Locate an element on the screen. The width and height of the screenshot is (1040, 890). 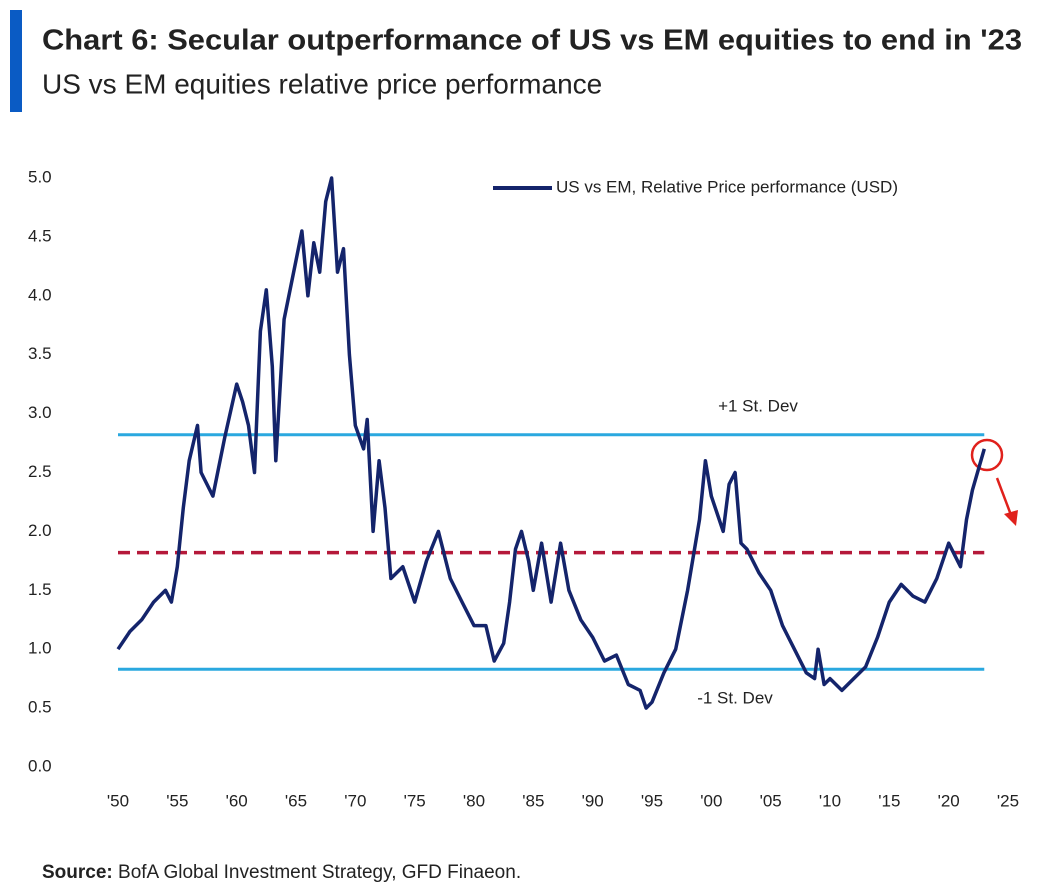
y-tick-label: 5.0 is located at coordinates (40, 176).